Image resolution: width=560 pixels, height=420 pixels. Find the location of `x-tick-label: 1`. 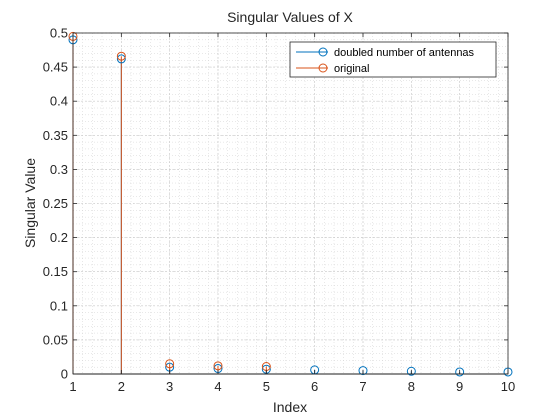

x-tick-label: 1 is located at coordinates (72, 386).